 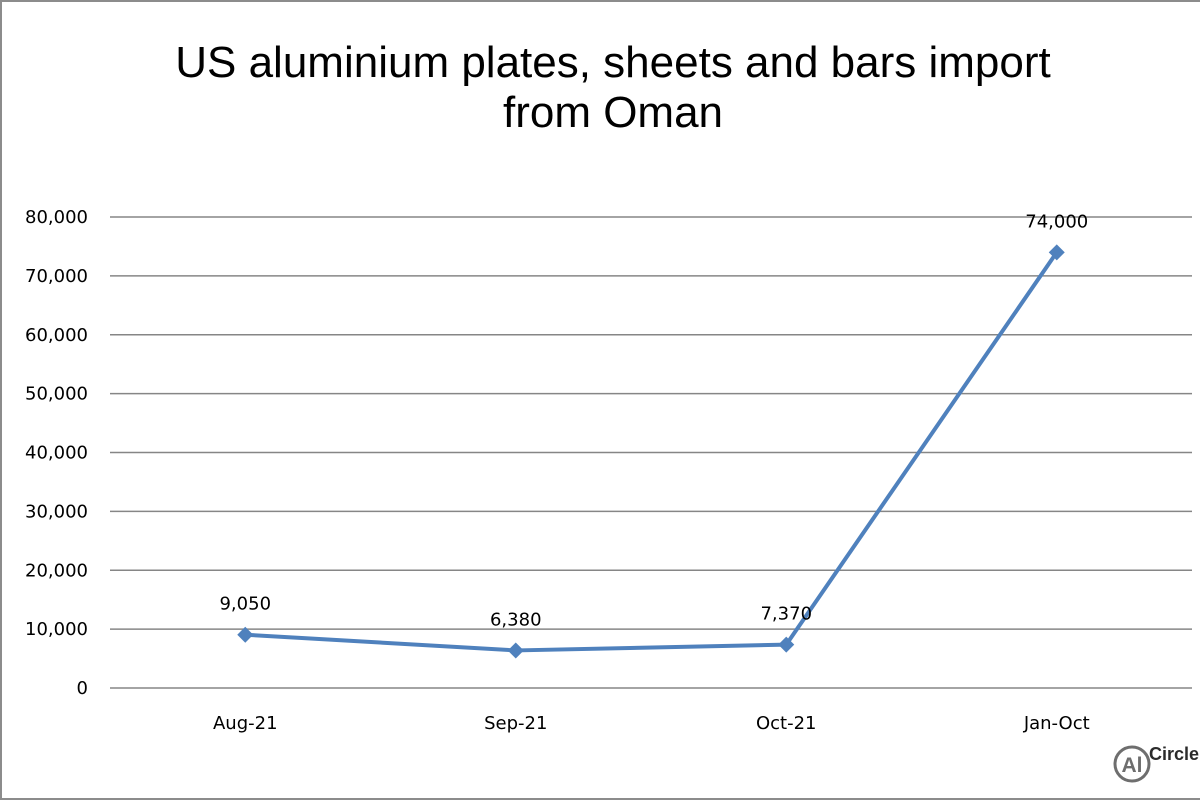 What do you see at coordinates (613, 112) in the screenshot?
I see `chart-title-line-2: from Oman` at bounding box center [613, 112].